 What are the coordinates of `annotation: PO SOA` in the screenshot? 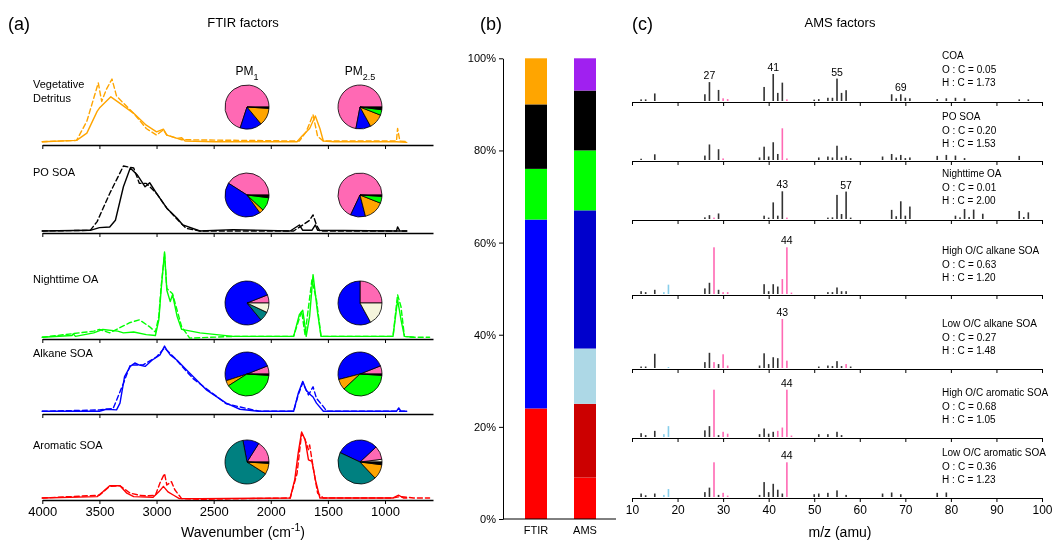 It's located at (54, 172).